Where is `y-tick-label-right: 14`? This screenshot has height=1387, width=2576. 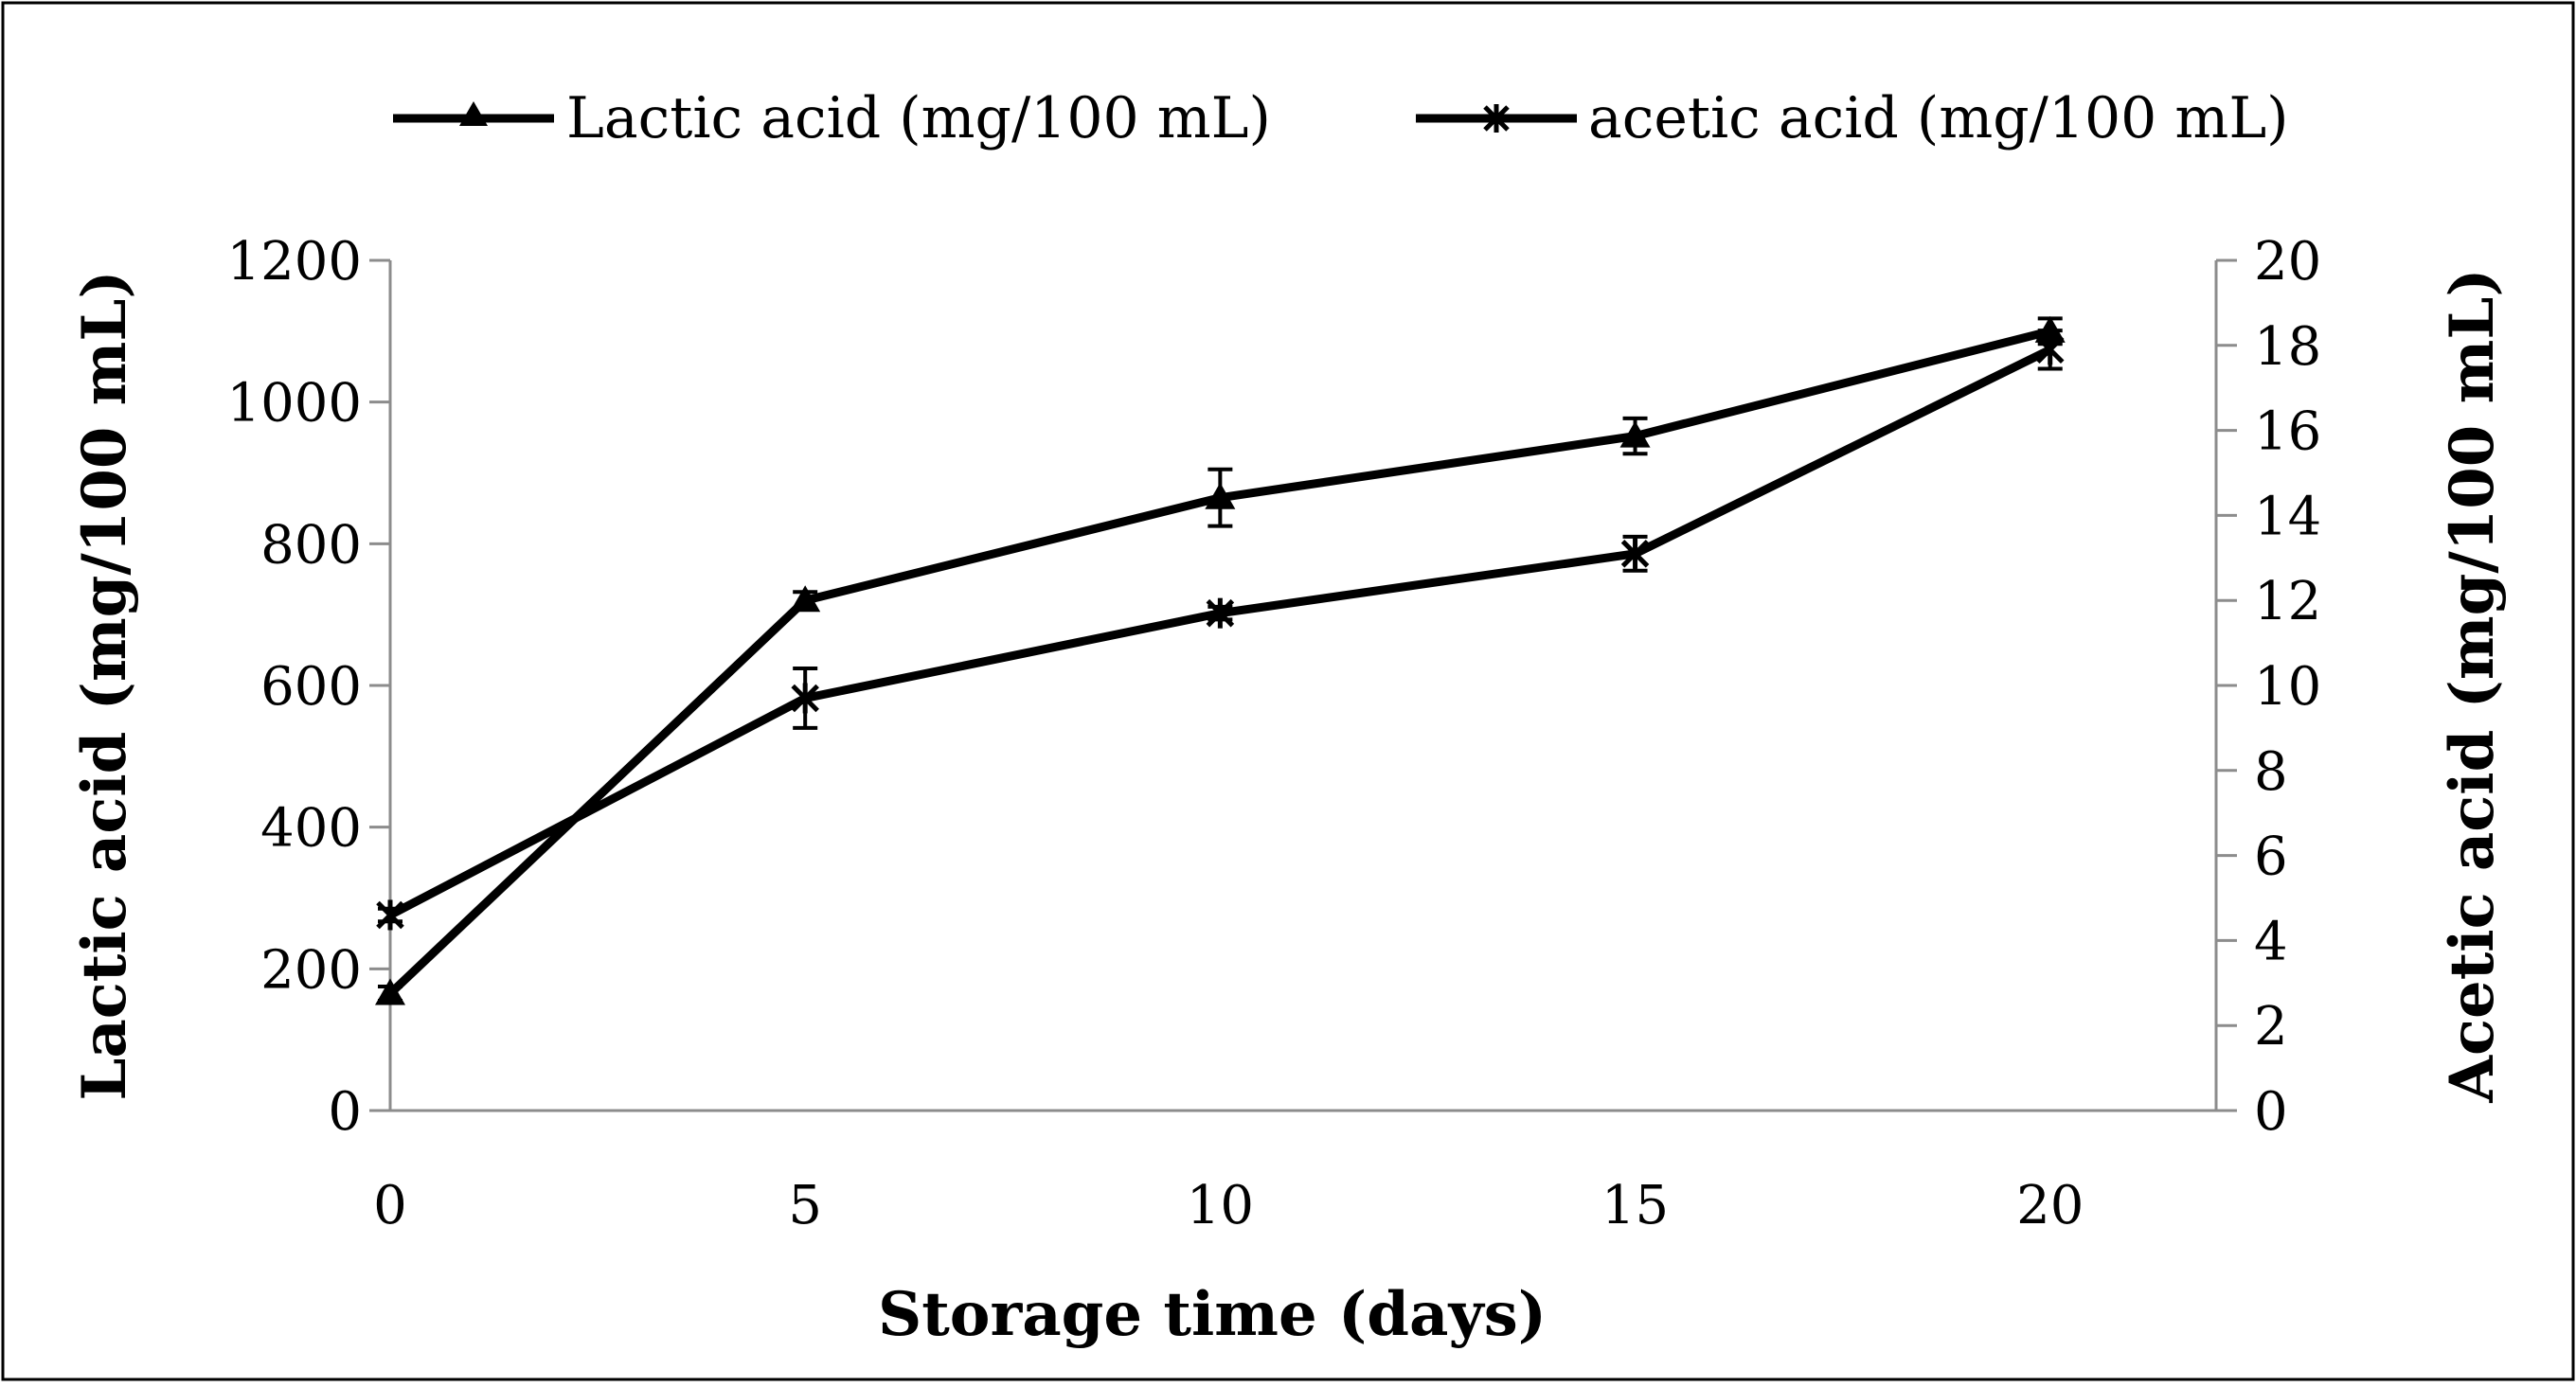
y-tick-label-right: 14 is located at coordinates (2287, 516).